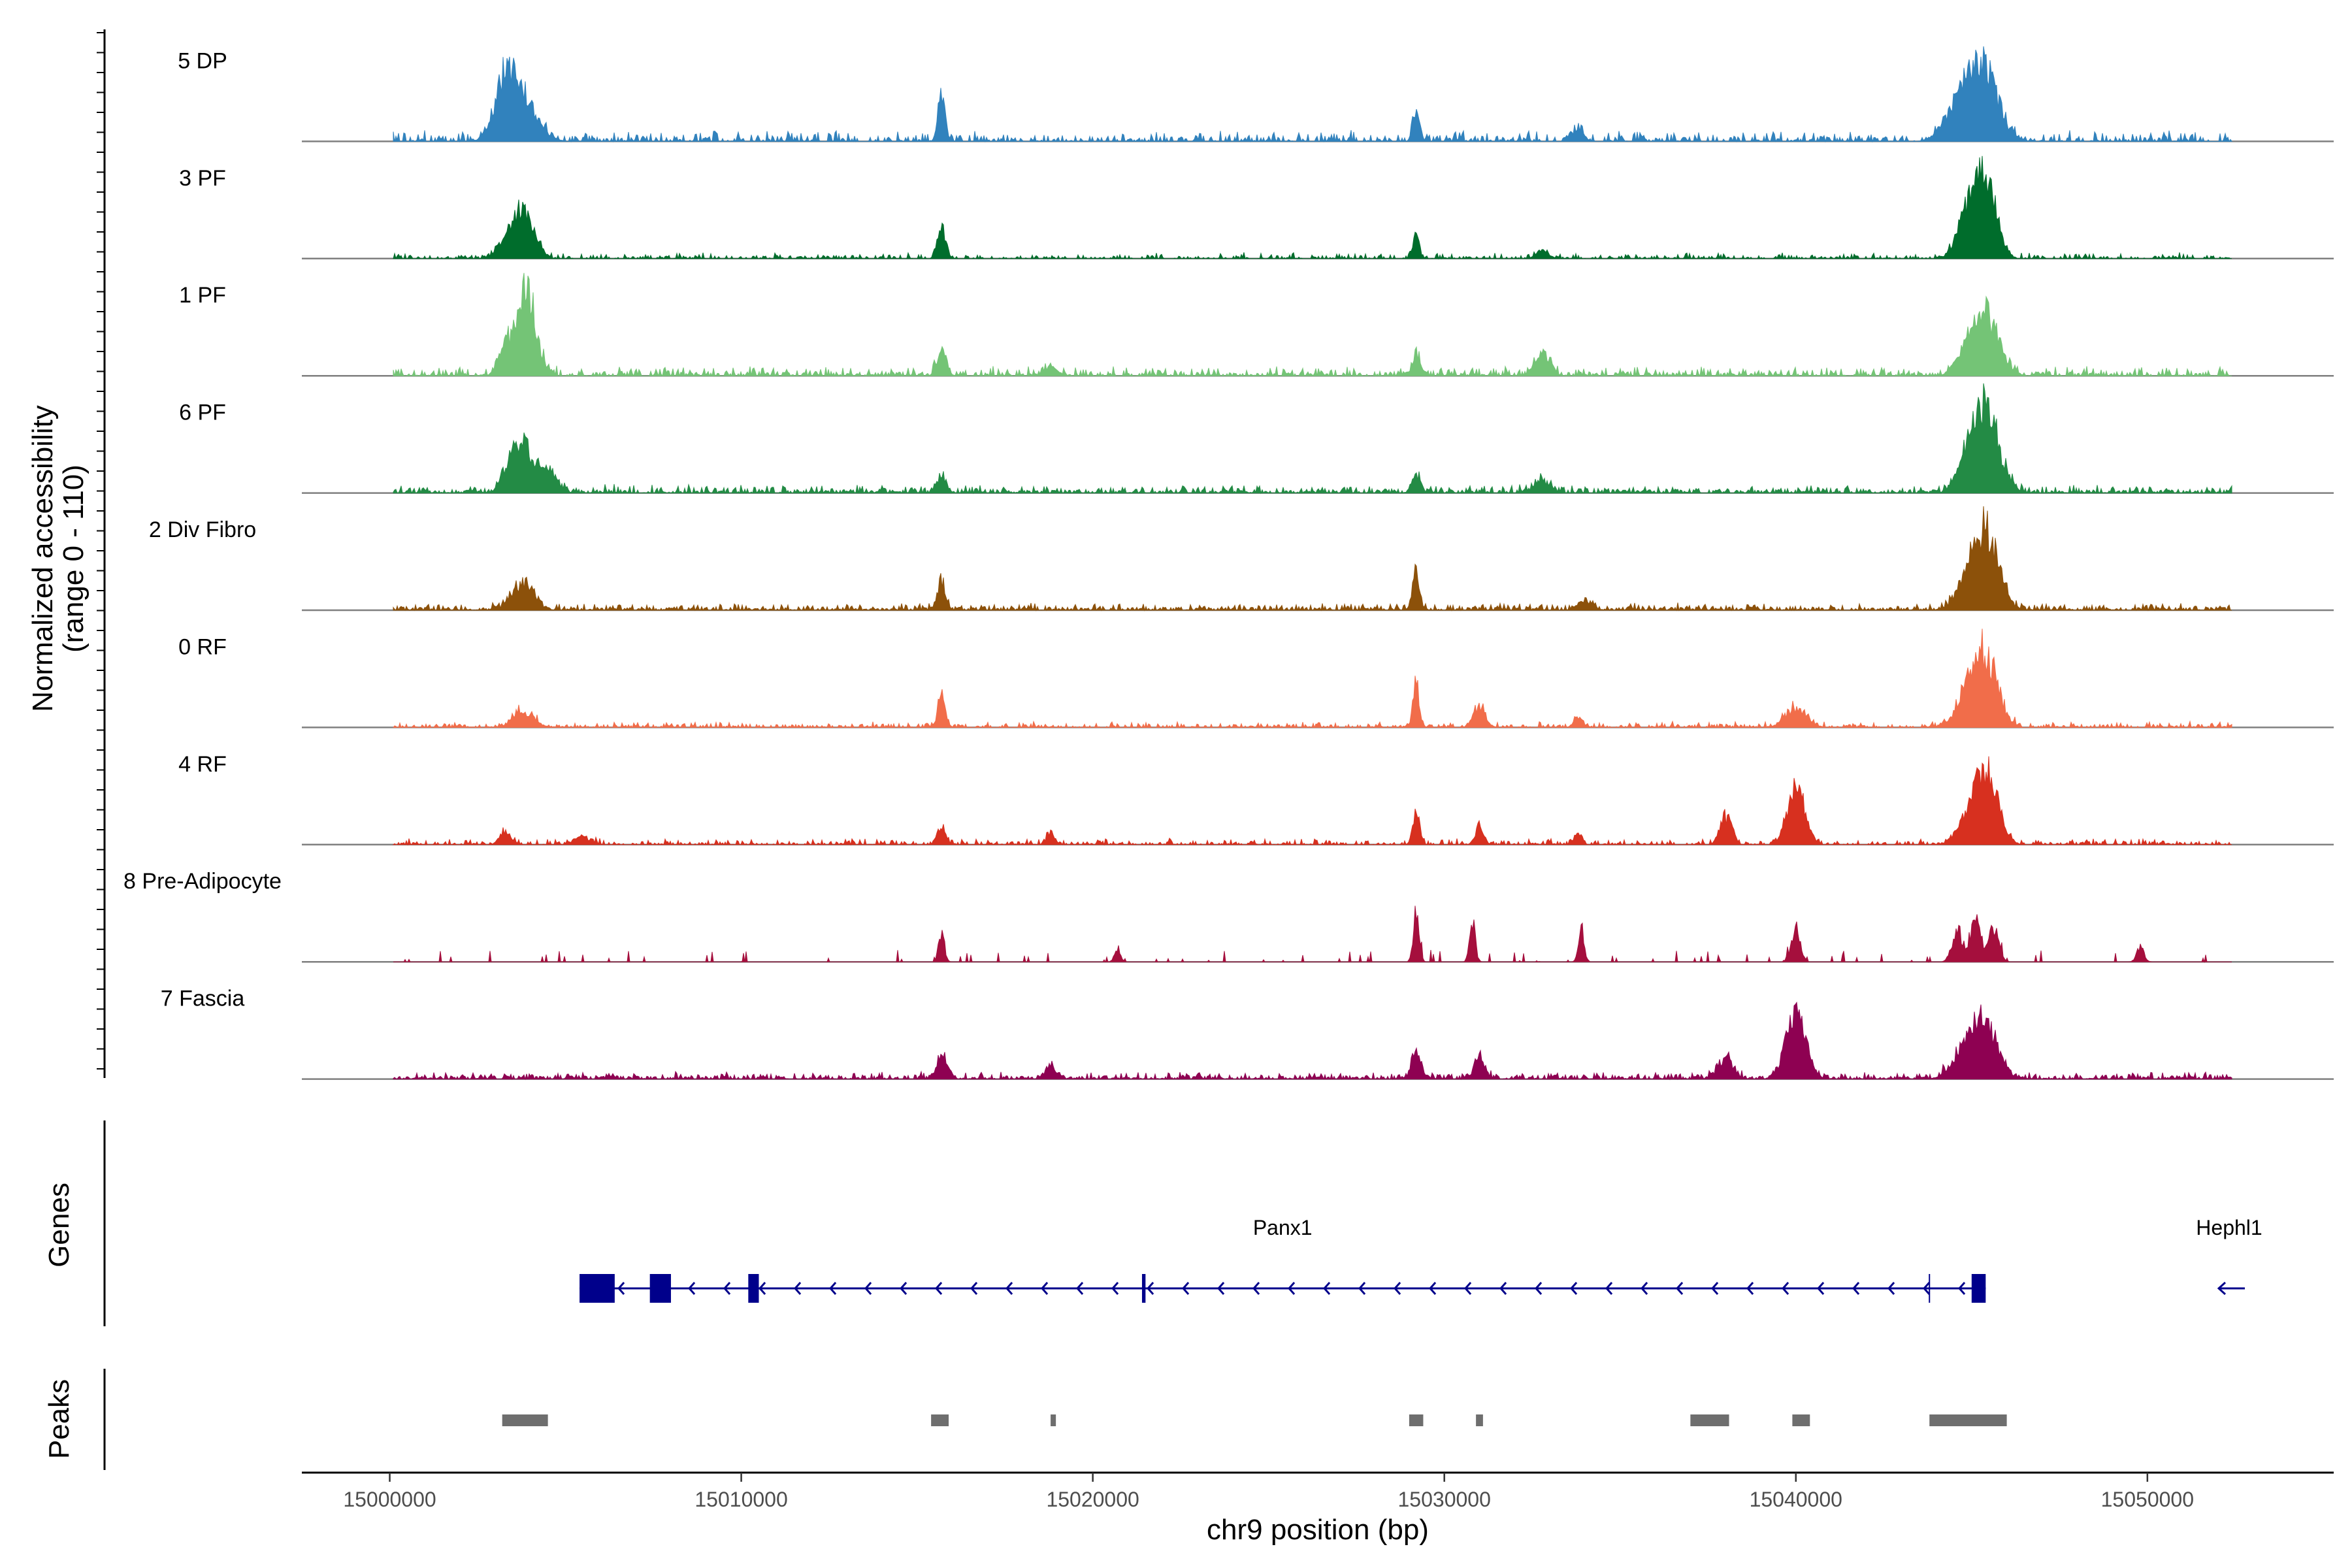 The image size is (2352, 1568). Describe the element at coordinates (202, 529) in the screenshot. I see `track-label: 2 Div Fibro` at that location.